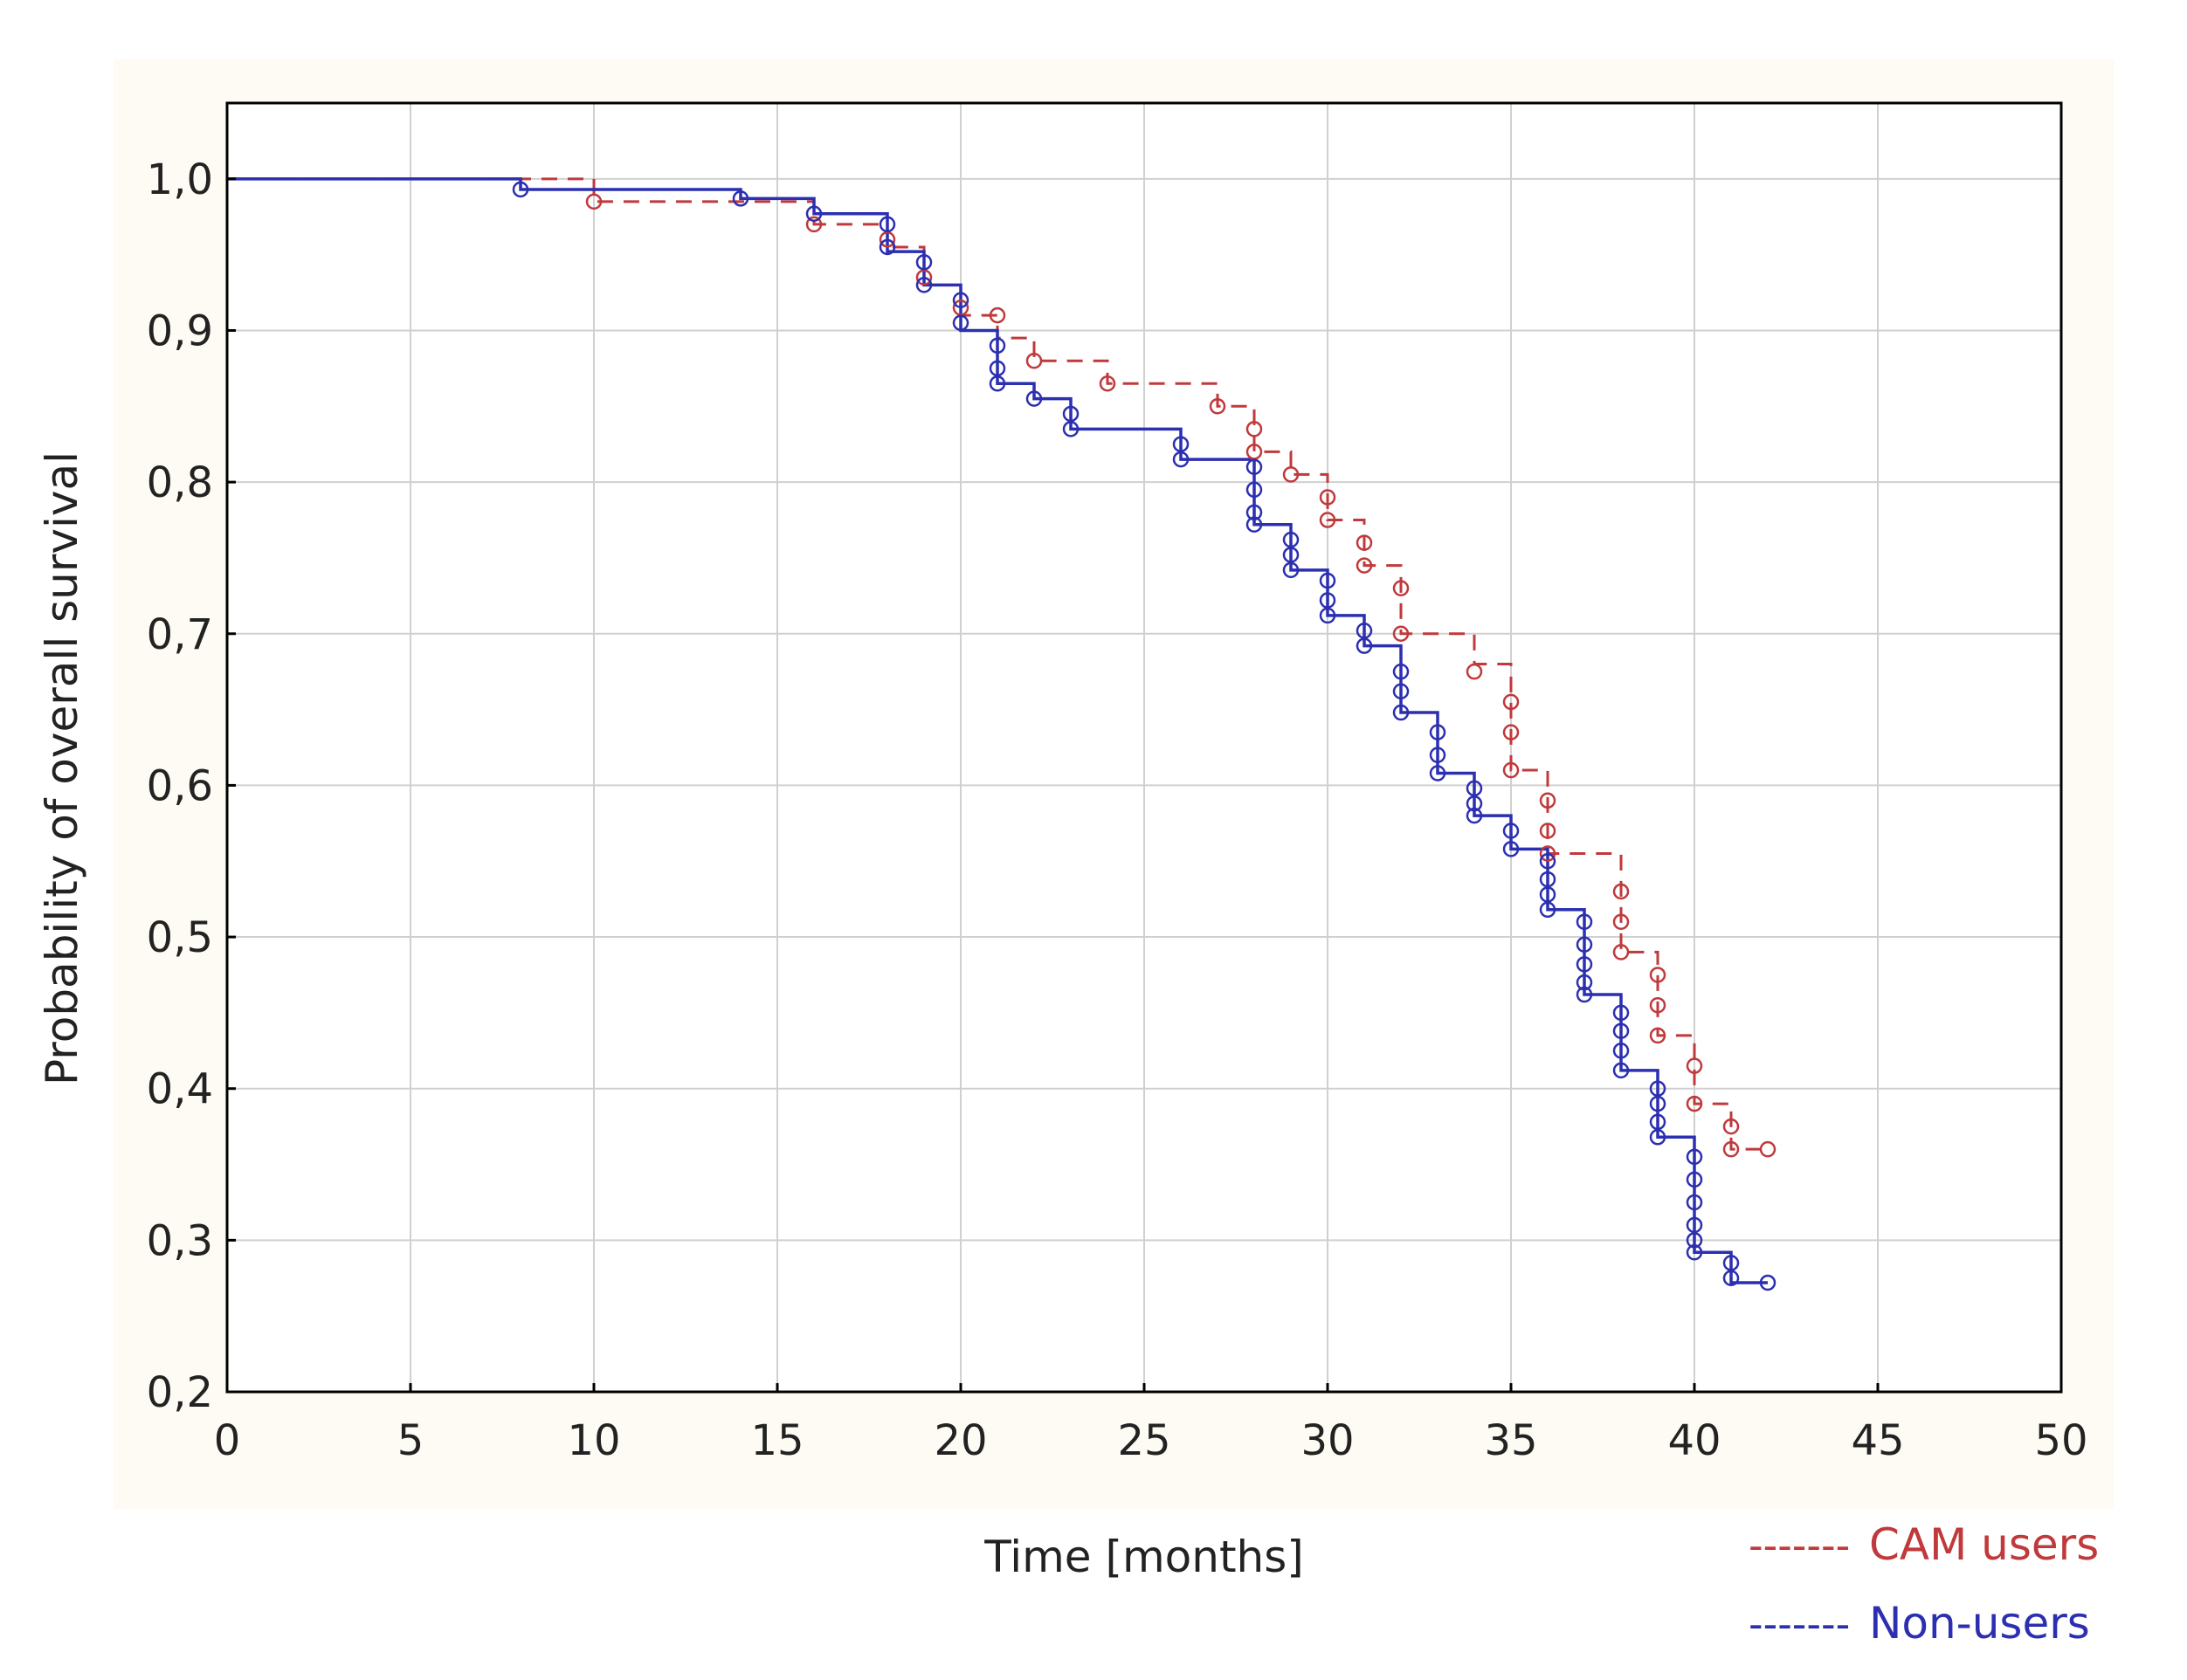  What do you see at coordinates (180, 179) in the screenshot?
I see `y-tick-label: 1,0` at bounding box center [180, 179].